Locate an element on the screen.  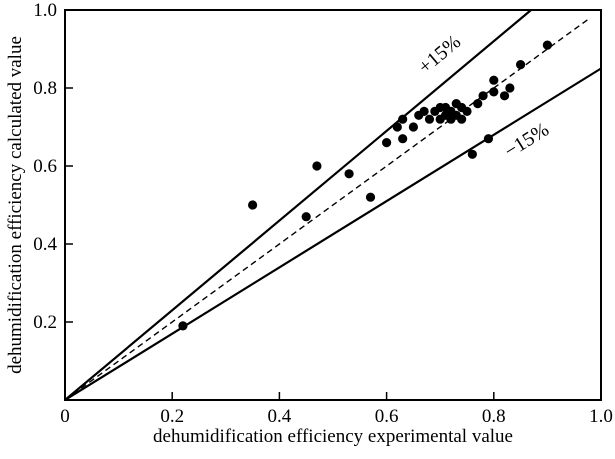
y-tick-label: 0.4 is located at coordinates (45, 244).